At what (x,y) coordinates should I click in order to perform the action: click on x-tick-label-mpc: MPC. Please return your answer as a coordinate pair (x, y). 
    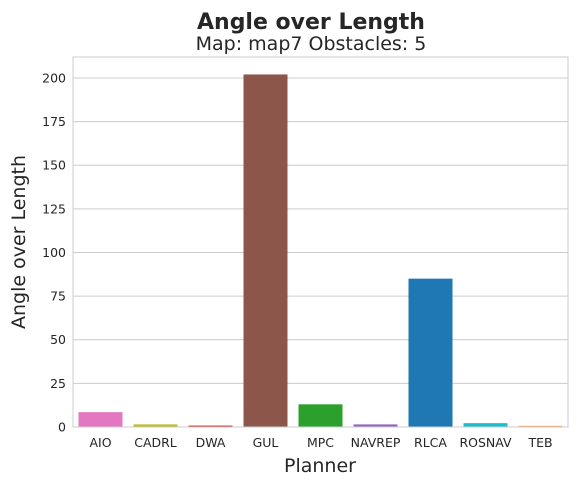
    Looking at the image, I should click on (320, 442).